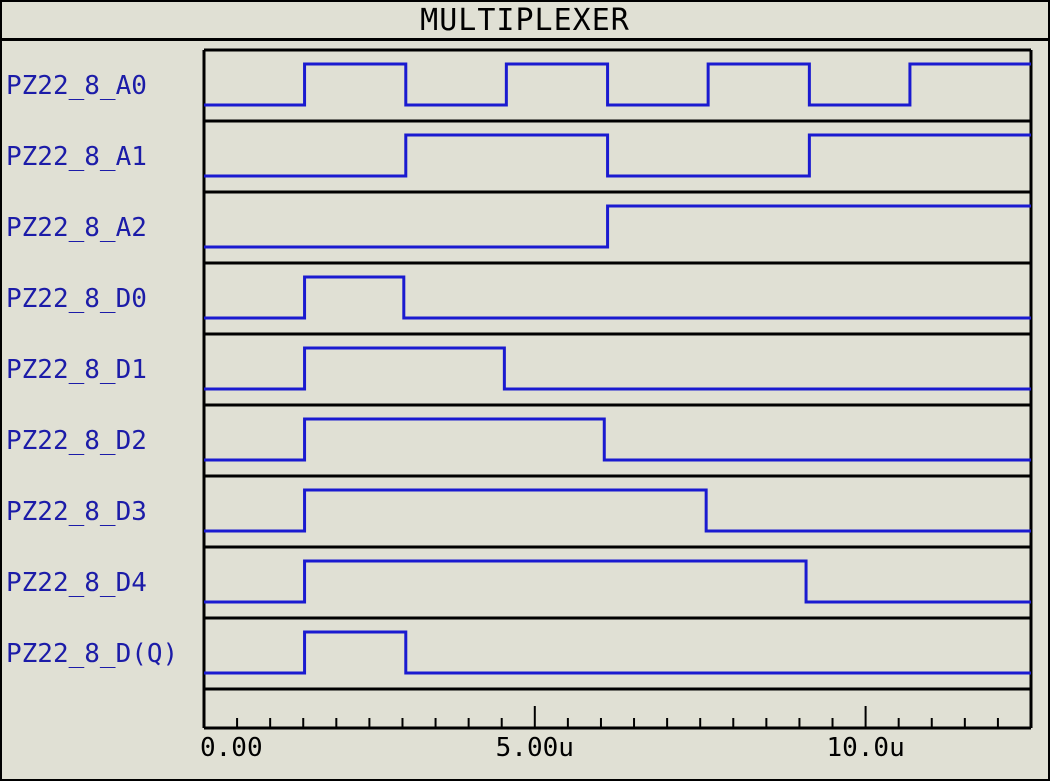  I want to click on waveform-pz22-8-d-q-, so click(617, 652).